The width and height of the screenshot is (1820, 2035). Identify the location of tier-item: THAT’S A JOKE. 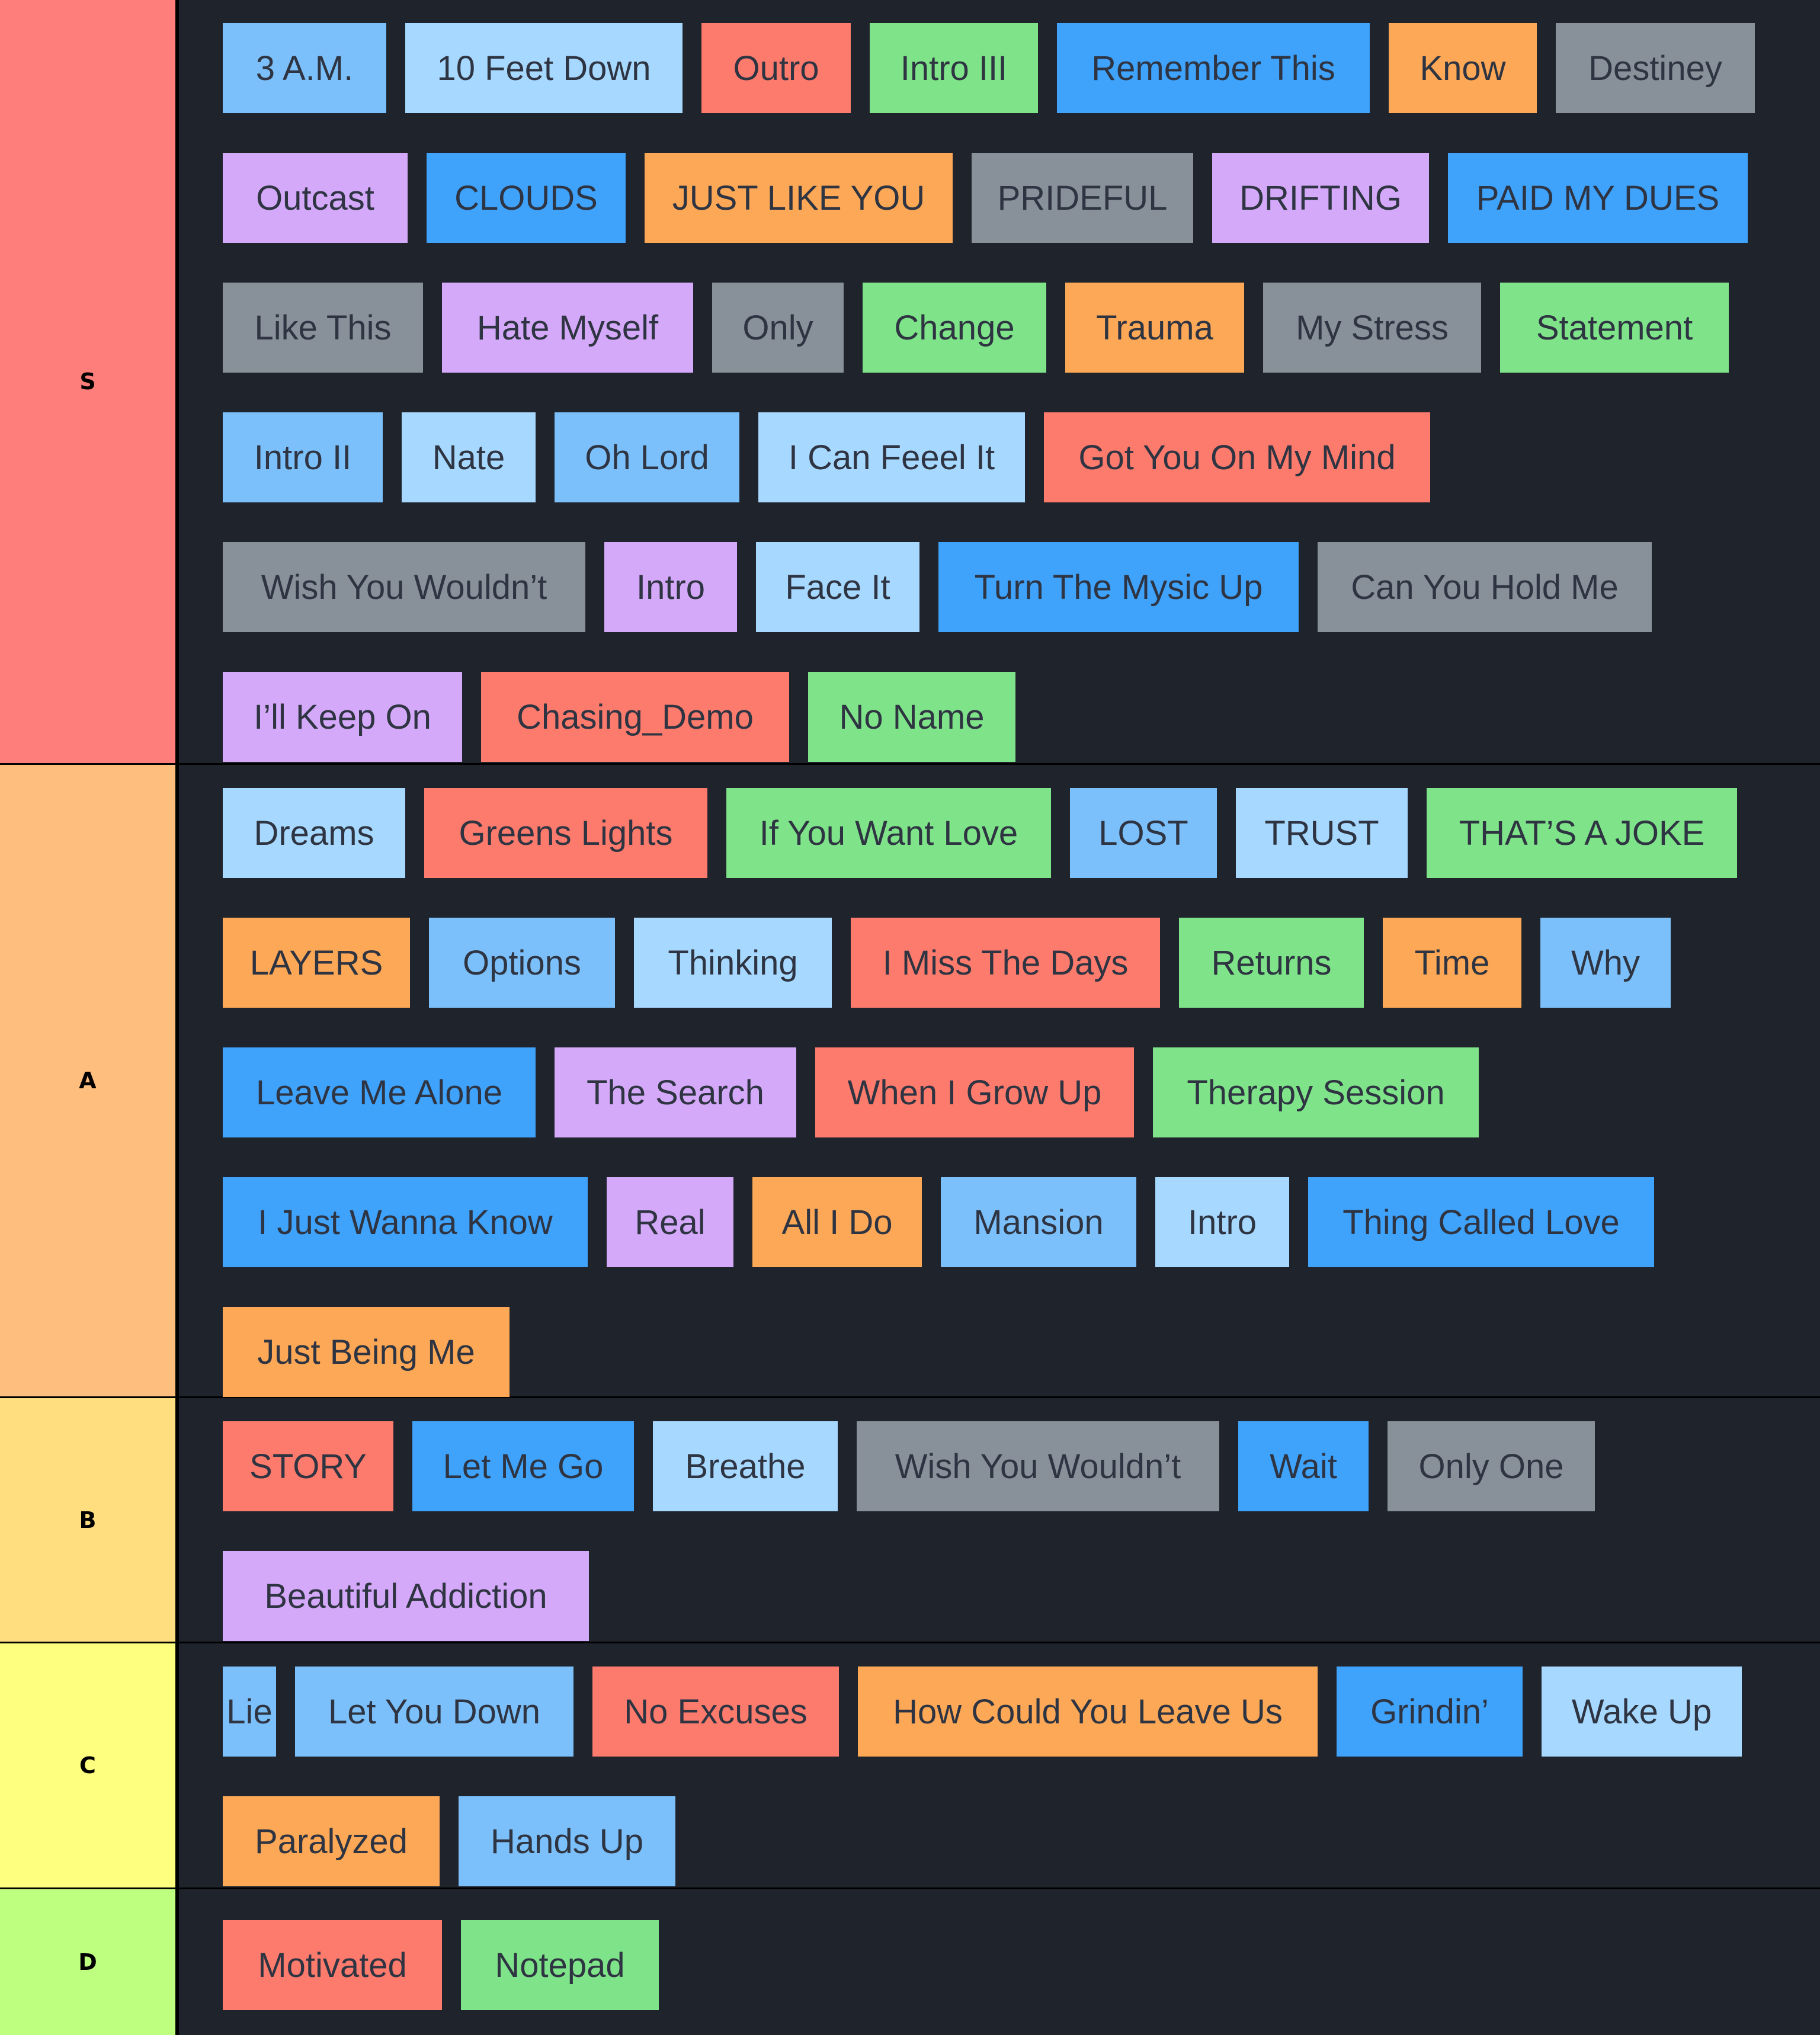
(1582, 833).